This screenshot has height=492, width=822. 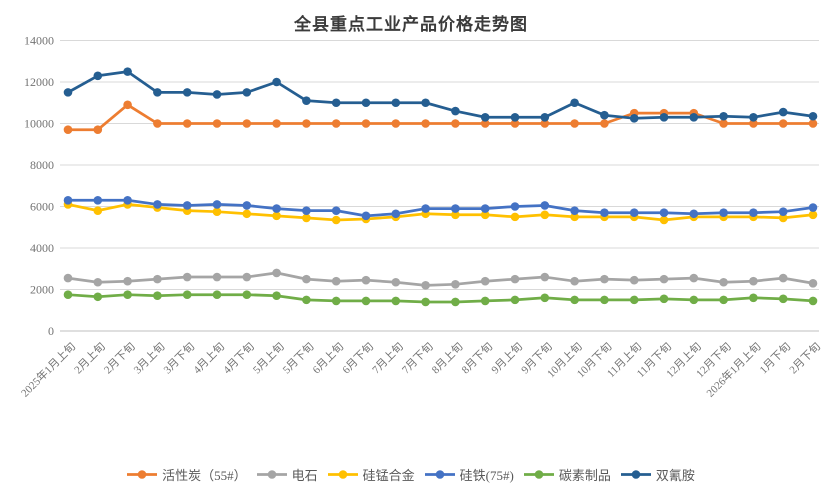 What do you see at coordinates (469, 474) in the screenshot?
I see `legend-item-硅铁(75#): 硅铁(75#)` at bounding box center [469, 474].